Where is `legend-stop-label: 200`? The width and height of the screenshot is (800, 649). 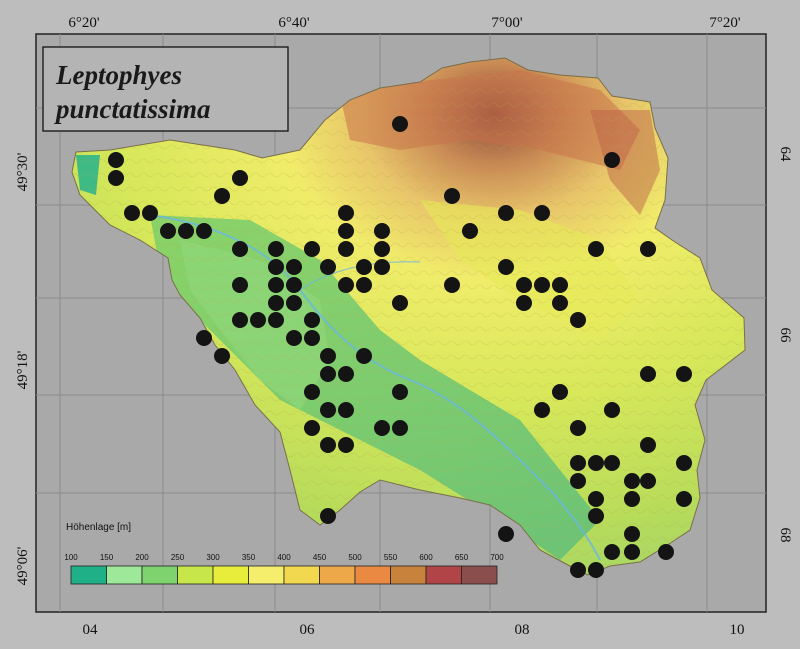 legend-stop-label: 200 is located at coordinates (142, 557).